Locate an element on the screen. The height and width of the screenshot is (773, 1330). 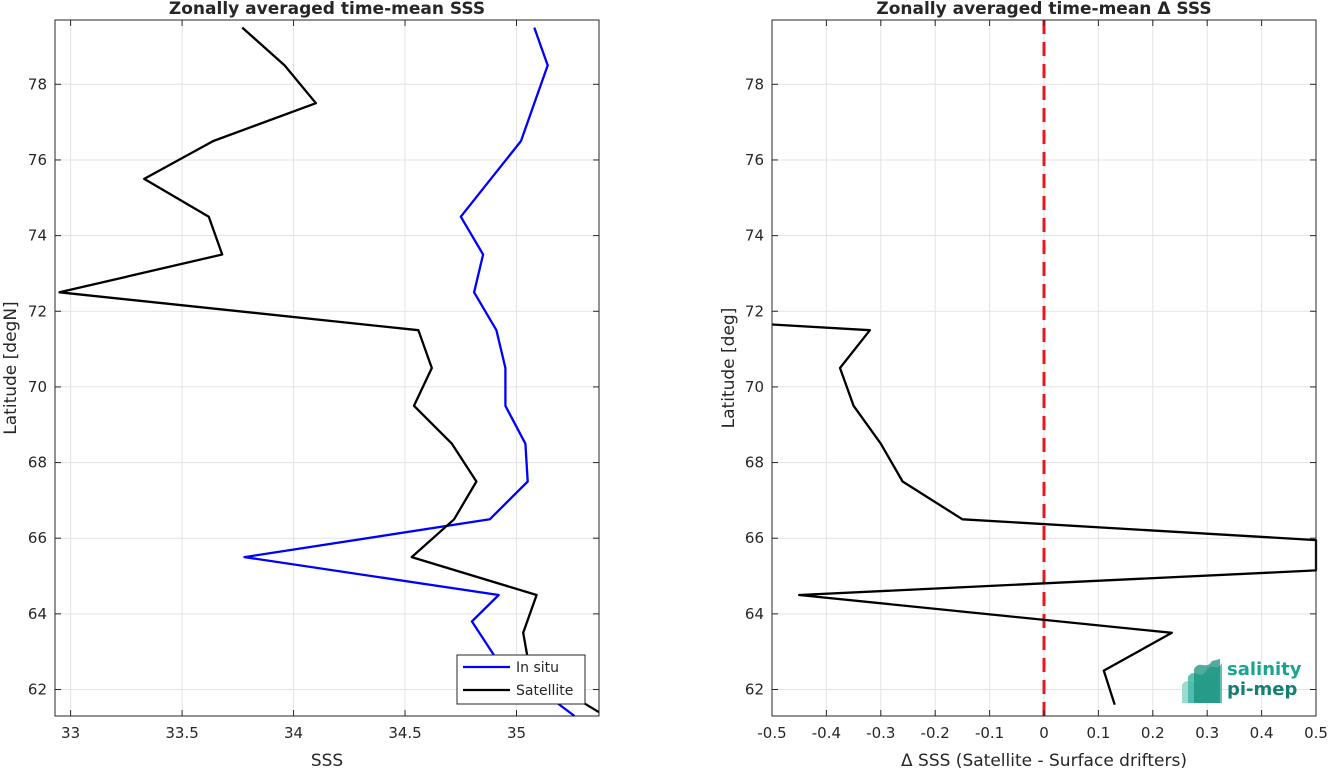
x-tick-label: 0 is located at coordinates (1044, 733).